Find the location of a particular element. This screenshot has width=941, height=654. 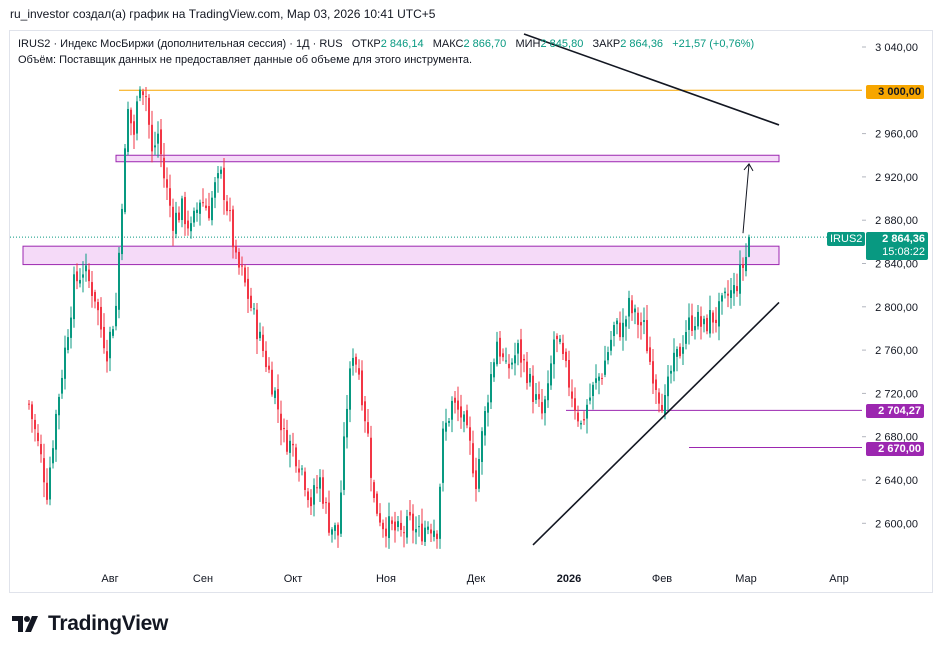

legend-low-value: 2 845,80 is located at coordinates (562, 44).